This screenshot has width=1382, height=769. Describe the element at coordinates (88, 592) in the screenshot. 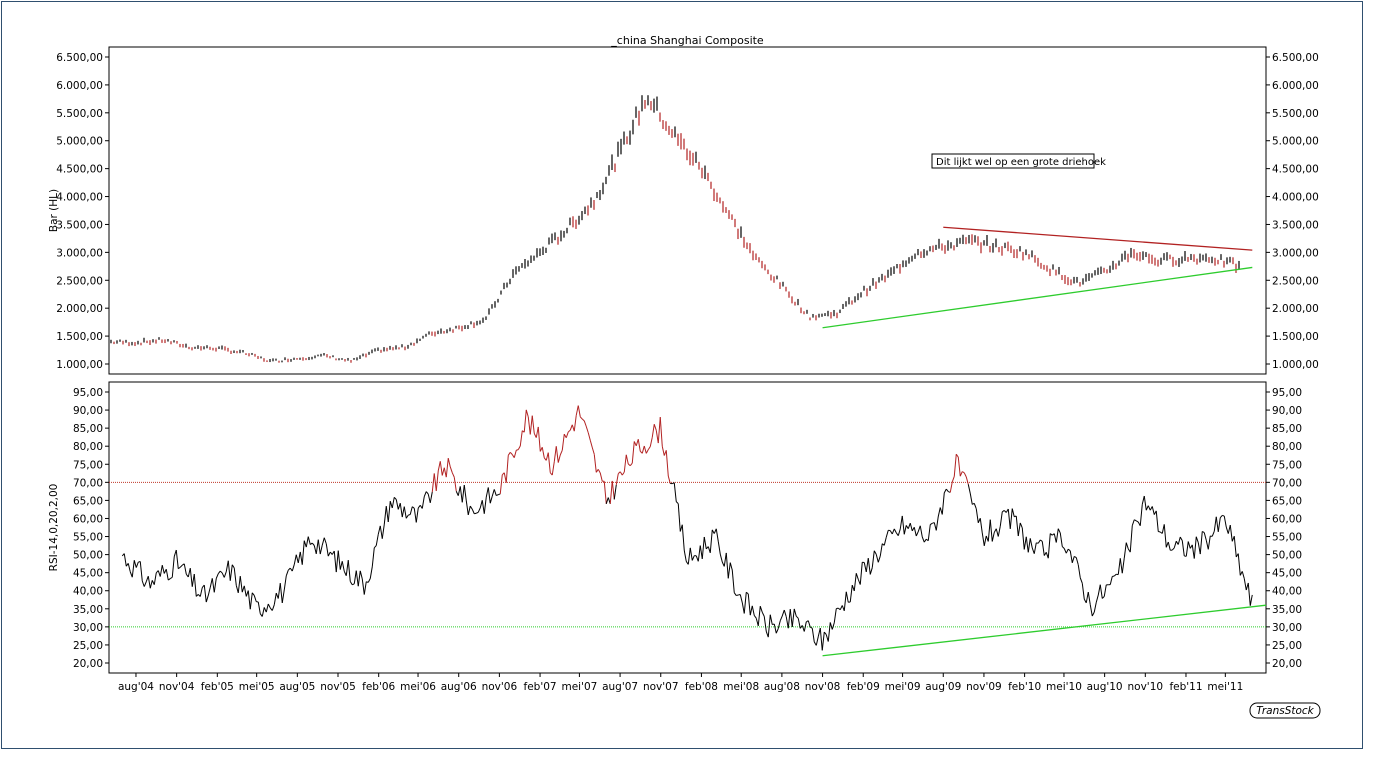

I see `rsi-y-tick-label-left: 40,00` at that location.